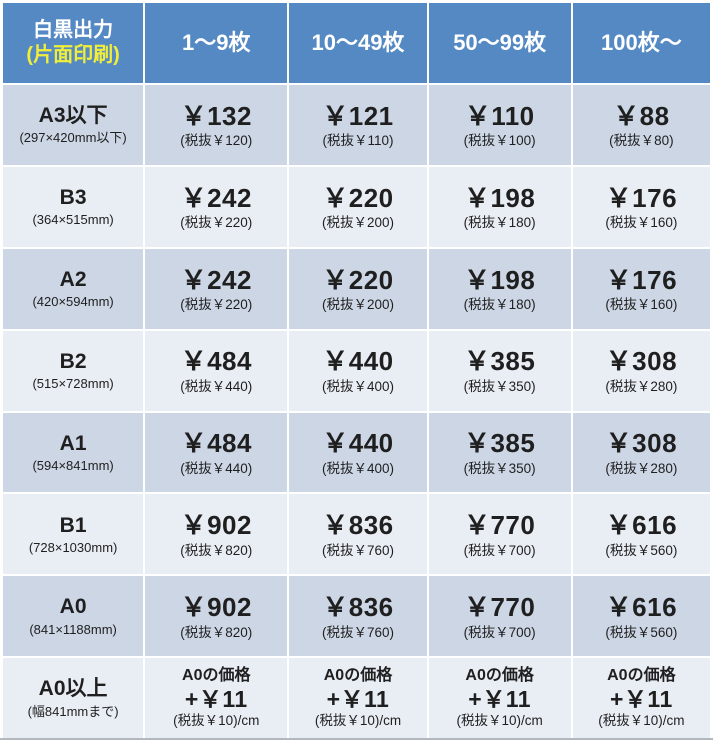 The height and width of the screenshot is (740, 713). What do you see at coordinates (73, 370) in the screenshot?
I see `row-label-cell: B2 (515×728mm)` at bounding box center [73, 370].